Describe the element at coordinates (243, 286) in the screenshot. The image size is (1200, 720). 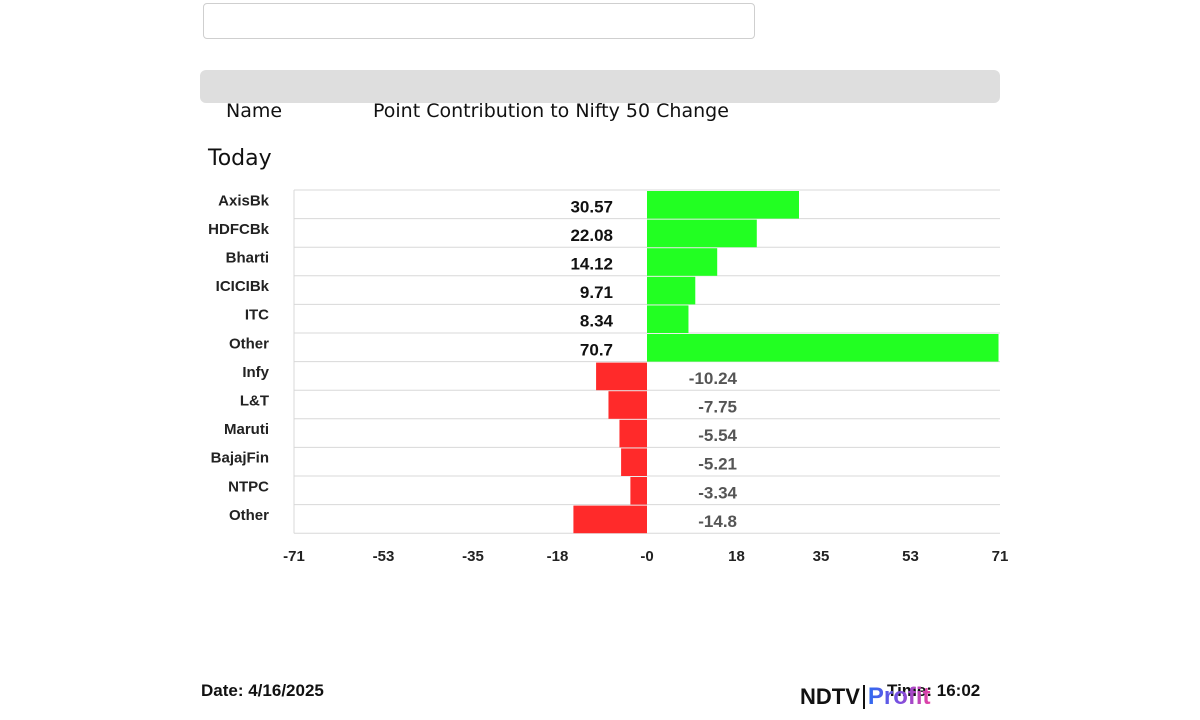
I see `category-label: ICICIBk` at that location.